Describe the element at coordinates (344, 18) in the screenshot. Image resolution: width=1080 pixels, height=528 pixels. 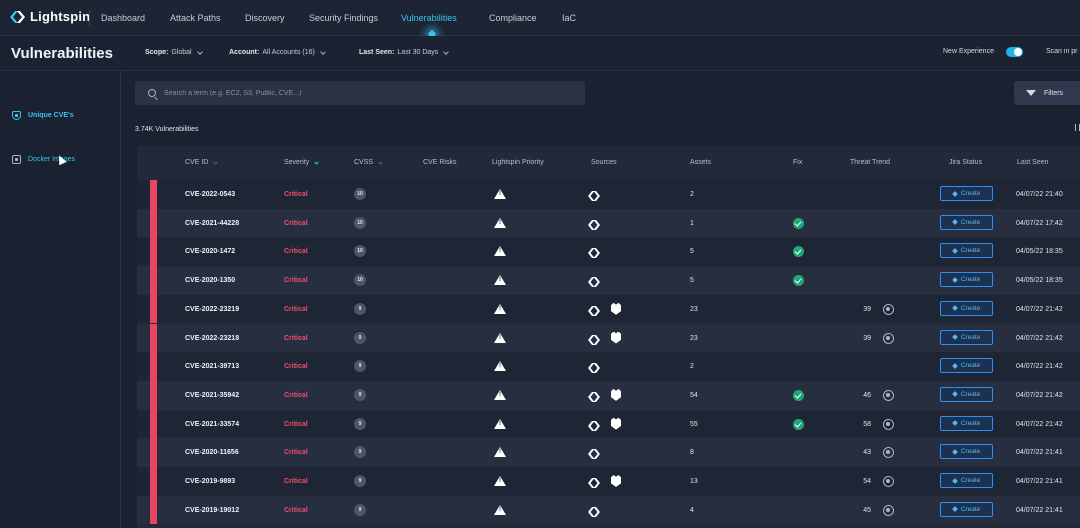
I see `nav-security-findings: Security Findings` at that location.